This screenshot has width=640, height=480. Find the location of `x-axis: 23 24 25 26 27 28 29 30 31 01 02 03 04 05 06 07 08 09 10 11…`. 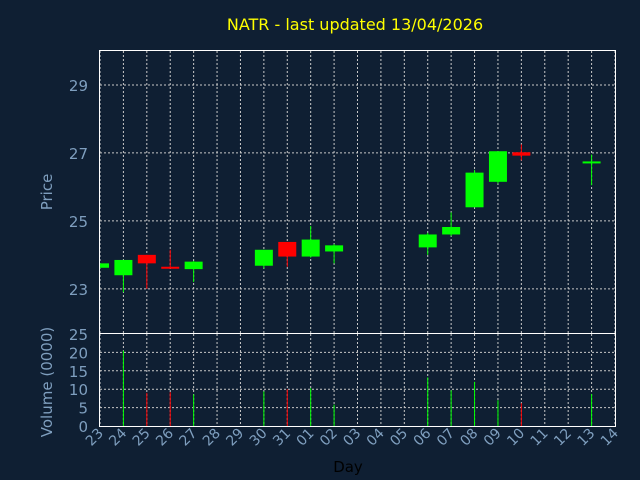

x-axis: 23 24 25 26 27 28 29 30 31 01 02 03 04 05 06 07 08 09 10 11… is located at coordinates (352, 437).